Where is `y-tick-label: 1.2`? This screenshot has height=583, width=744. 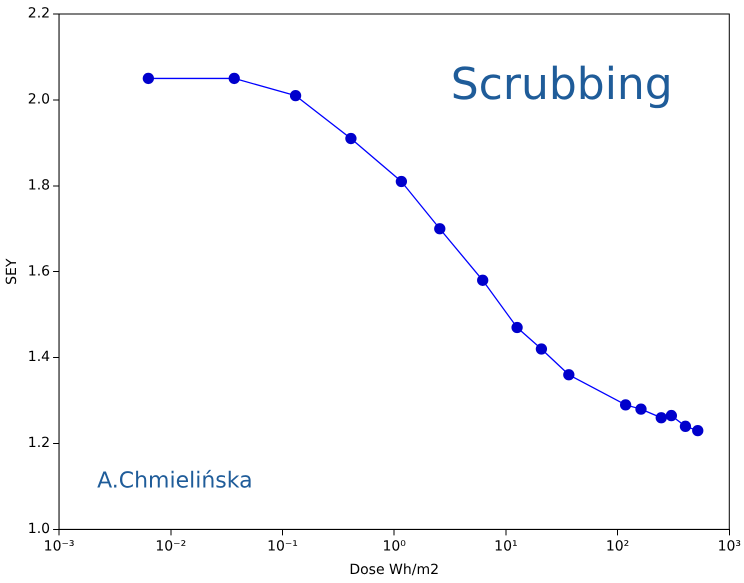 y-tick-label: 1.2 is located at coordinates (39, 443).